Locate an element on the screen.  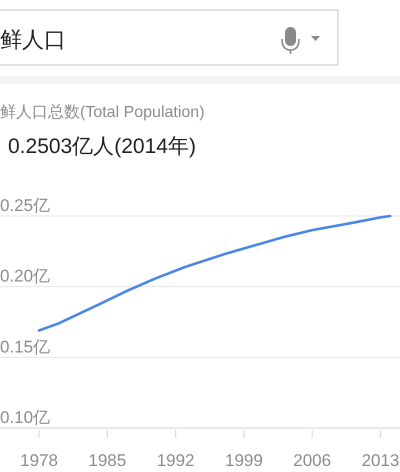
y-tick-label: 0.20亿 is located at coordinates (25, 276).